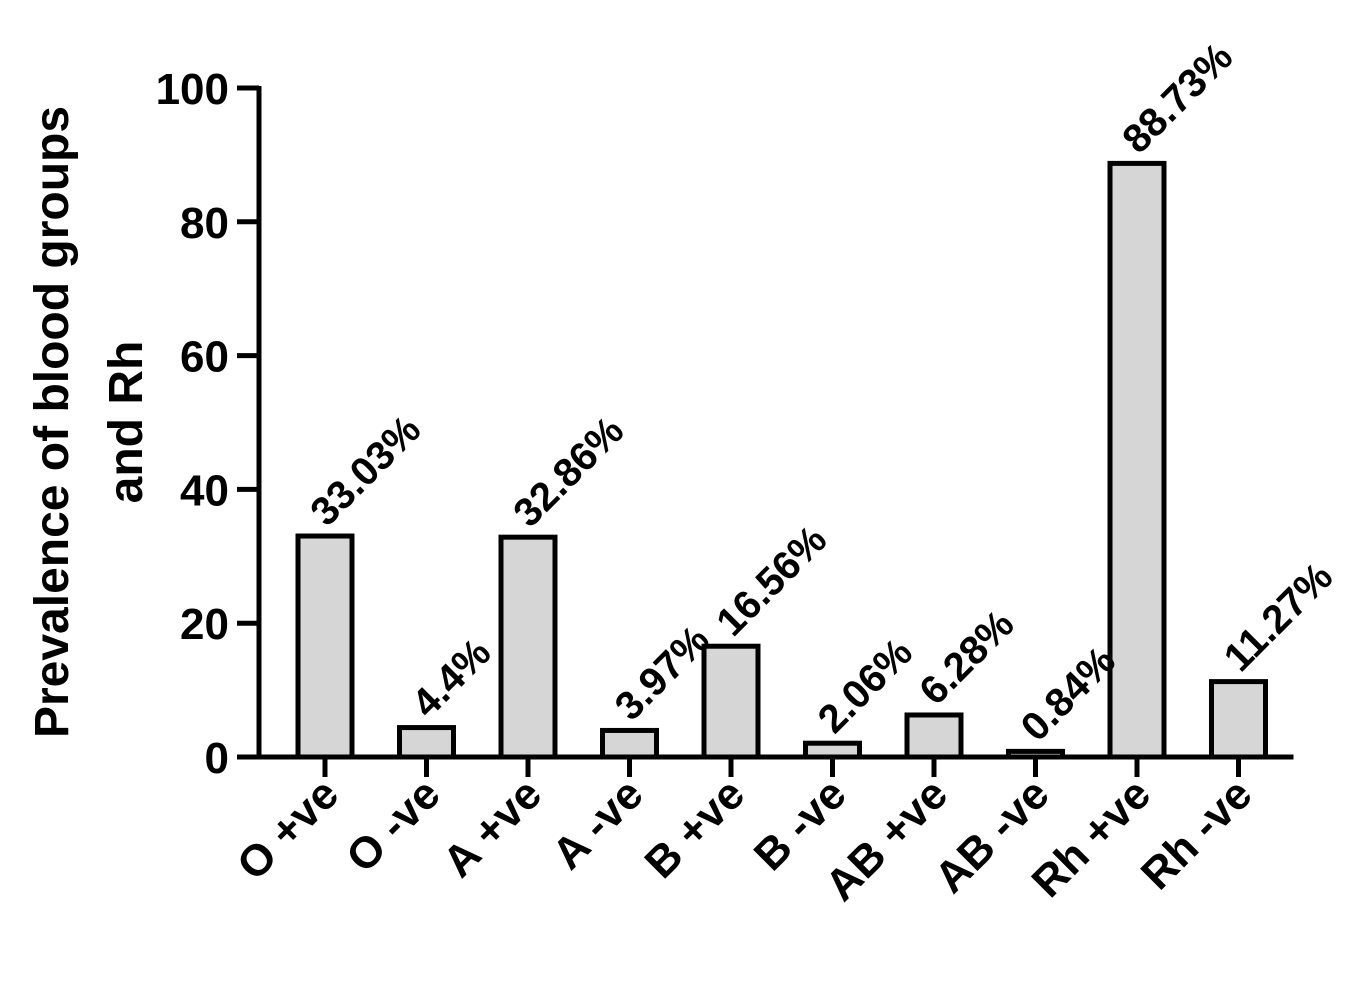 The height and width of the screenshot is (981, 1363). I want to click on data-label-3: 3.97%, so click(662, 672).